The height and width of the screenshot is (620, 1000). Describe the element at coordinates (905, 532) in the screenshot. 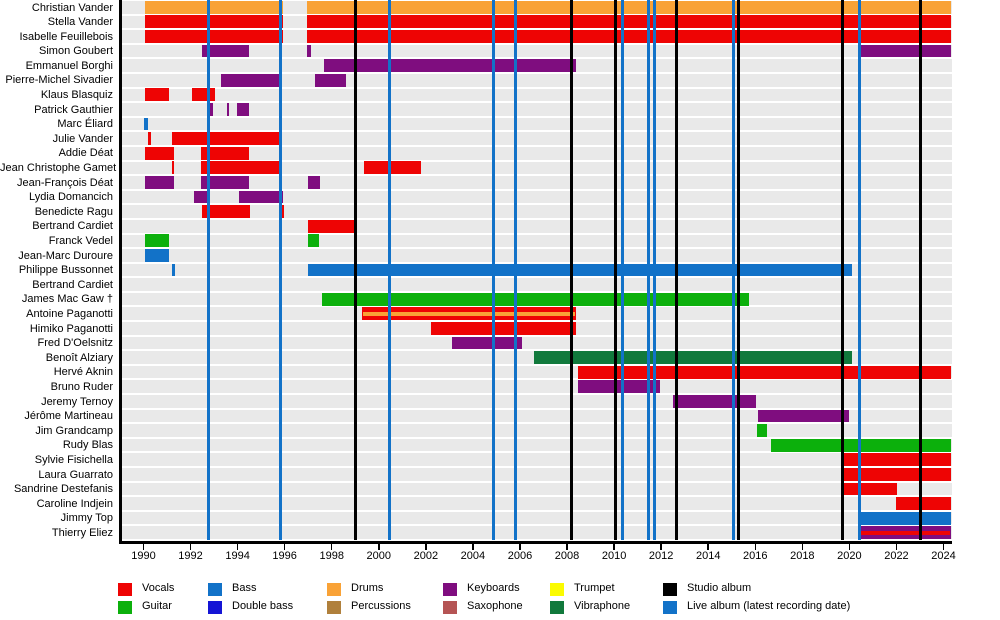

I see `timeline-bar-inset-vocals` at that location.